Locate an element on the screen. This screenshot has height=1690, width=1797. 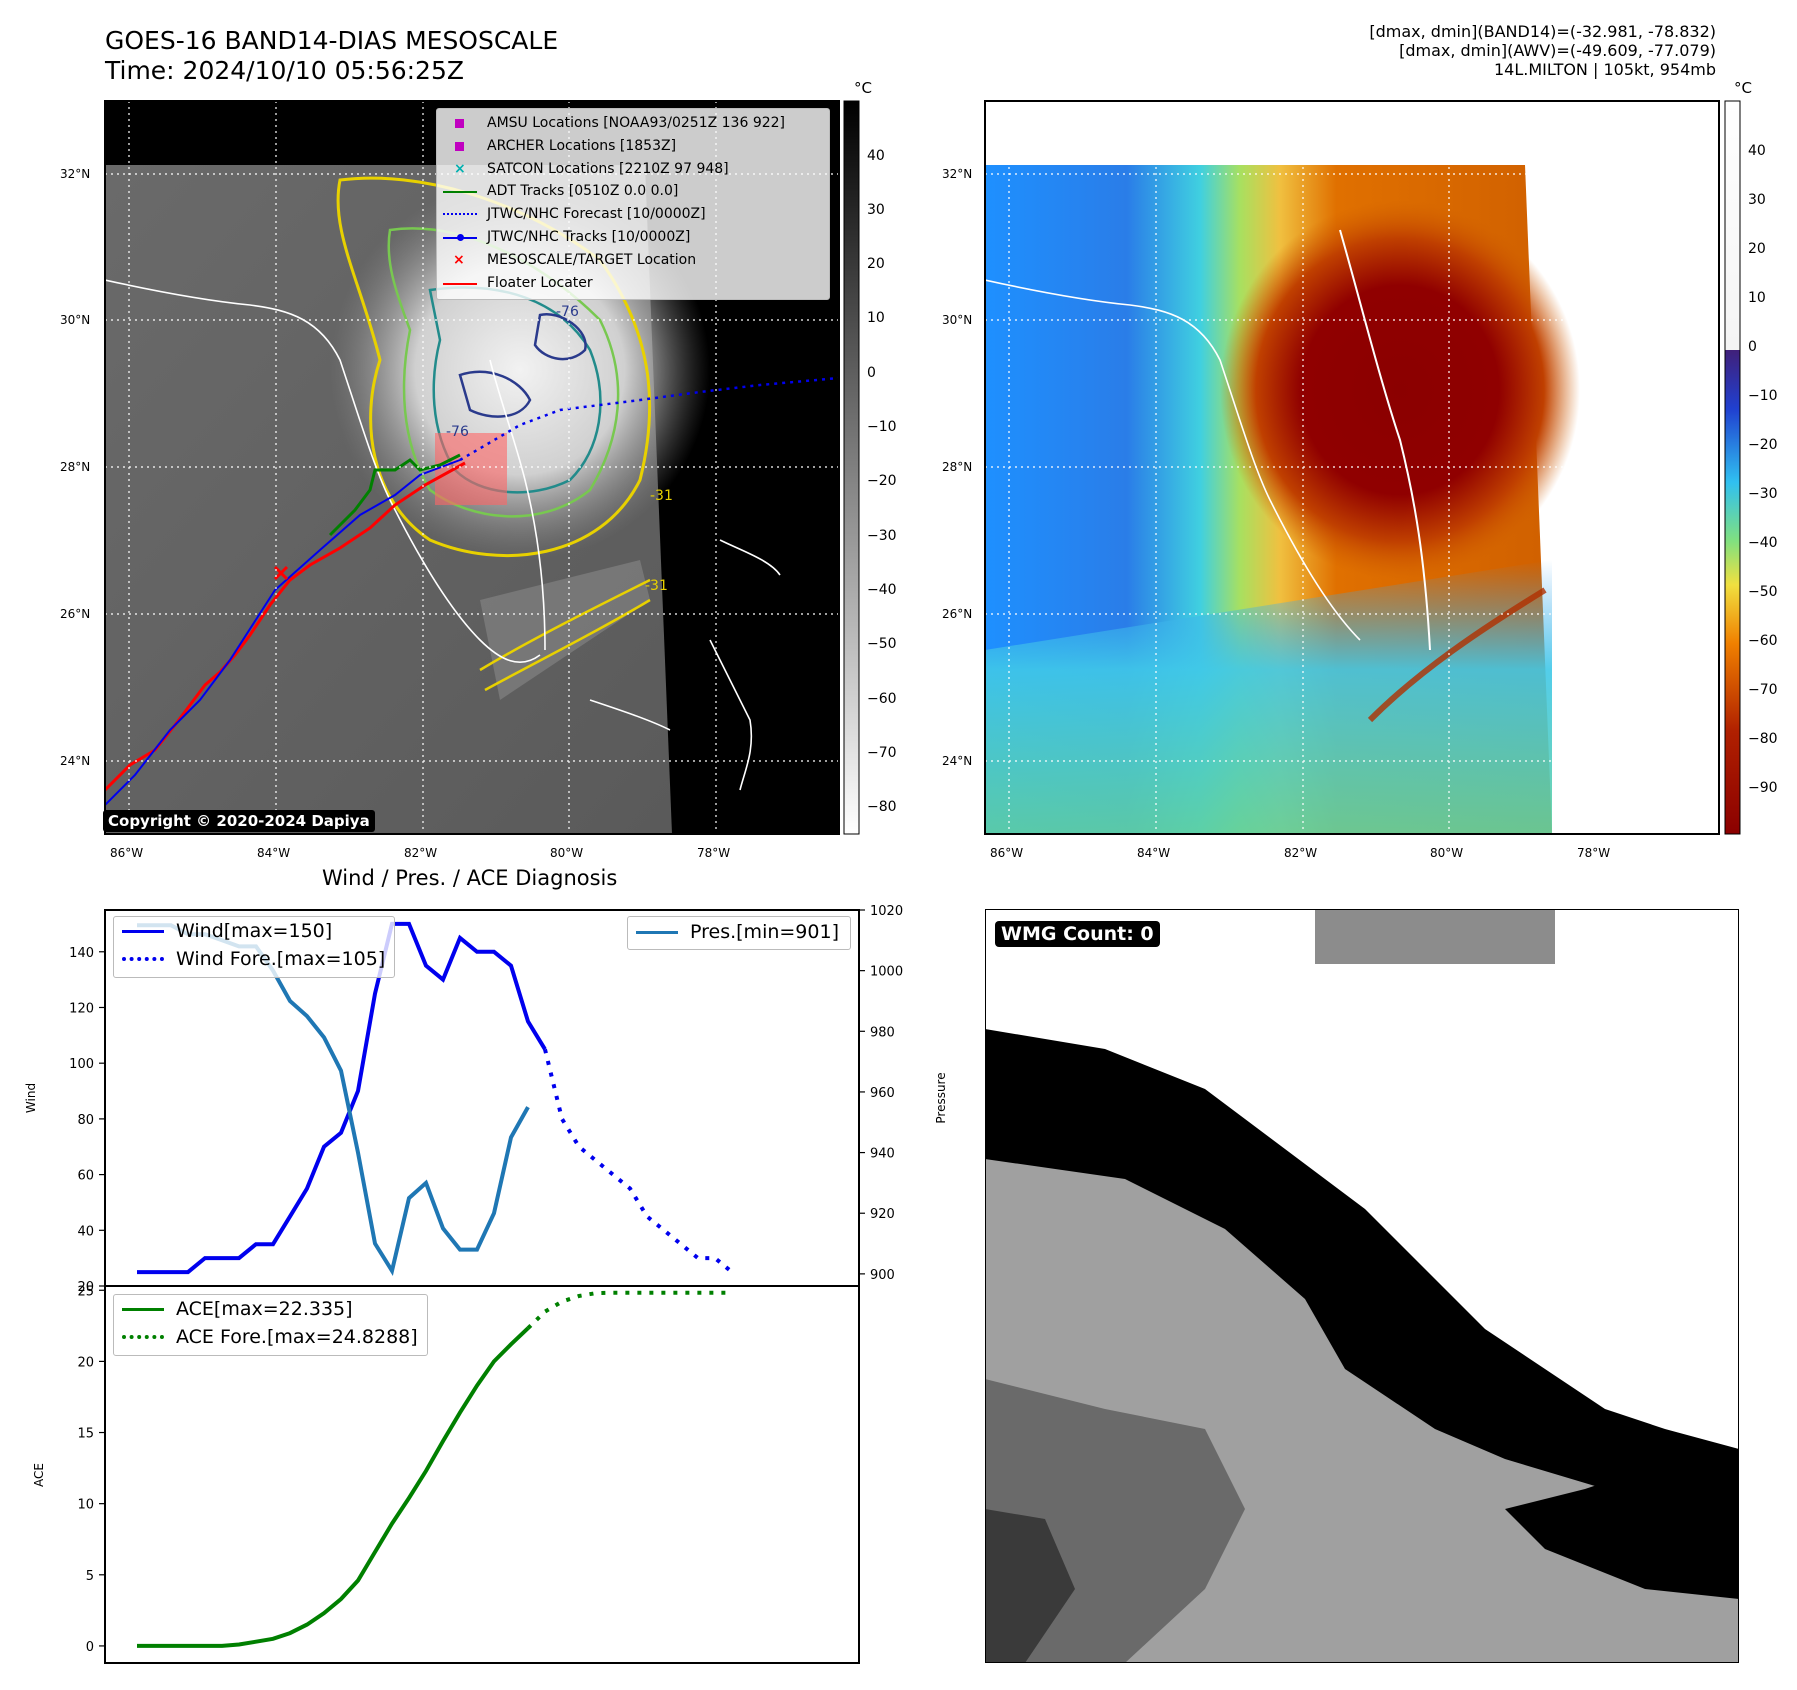
awv-dry-band is located at coordinates (1457, 655).